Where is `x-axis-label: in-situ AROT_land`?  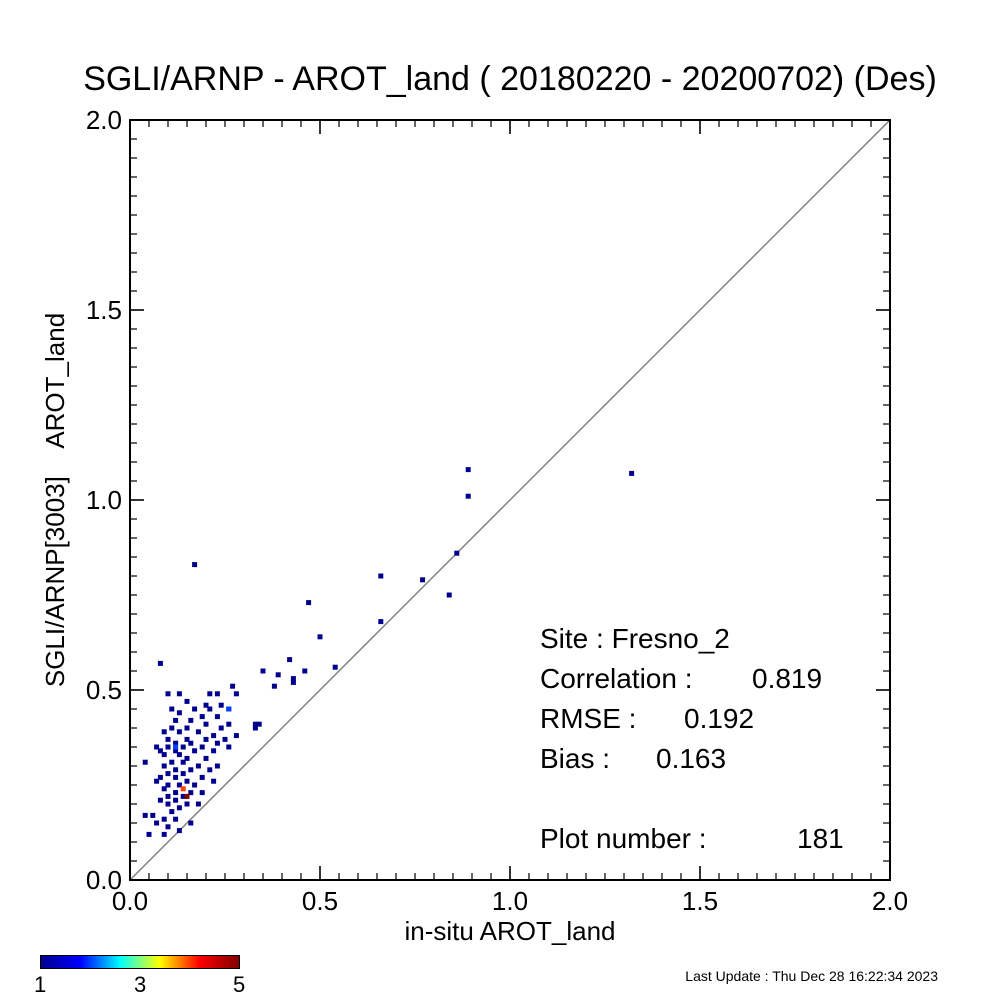 x-axis-label: in-situ AROT_land is located at coordinates (510, 931).